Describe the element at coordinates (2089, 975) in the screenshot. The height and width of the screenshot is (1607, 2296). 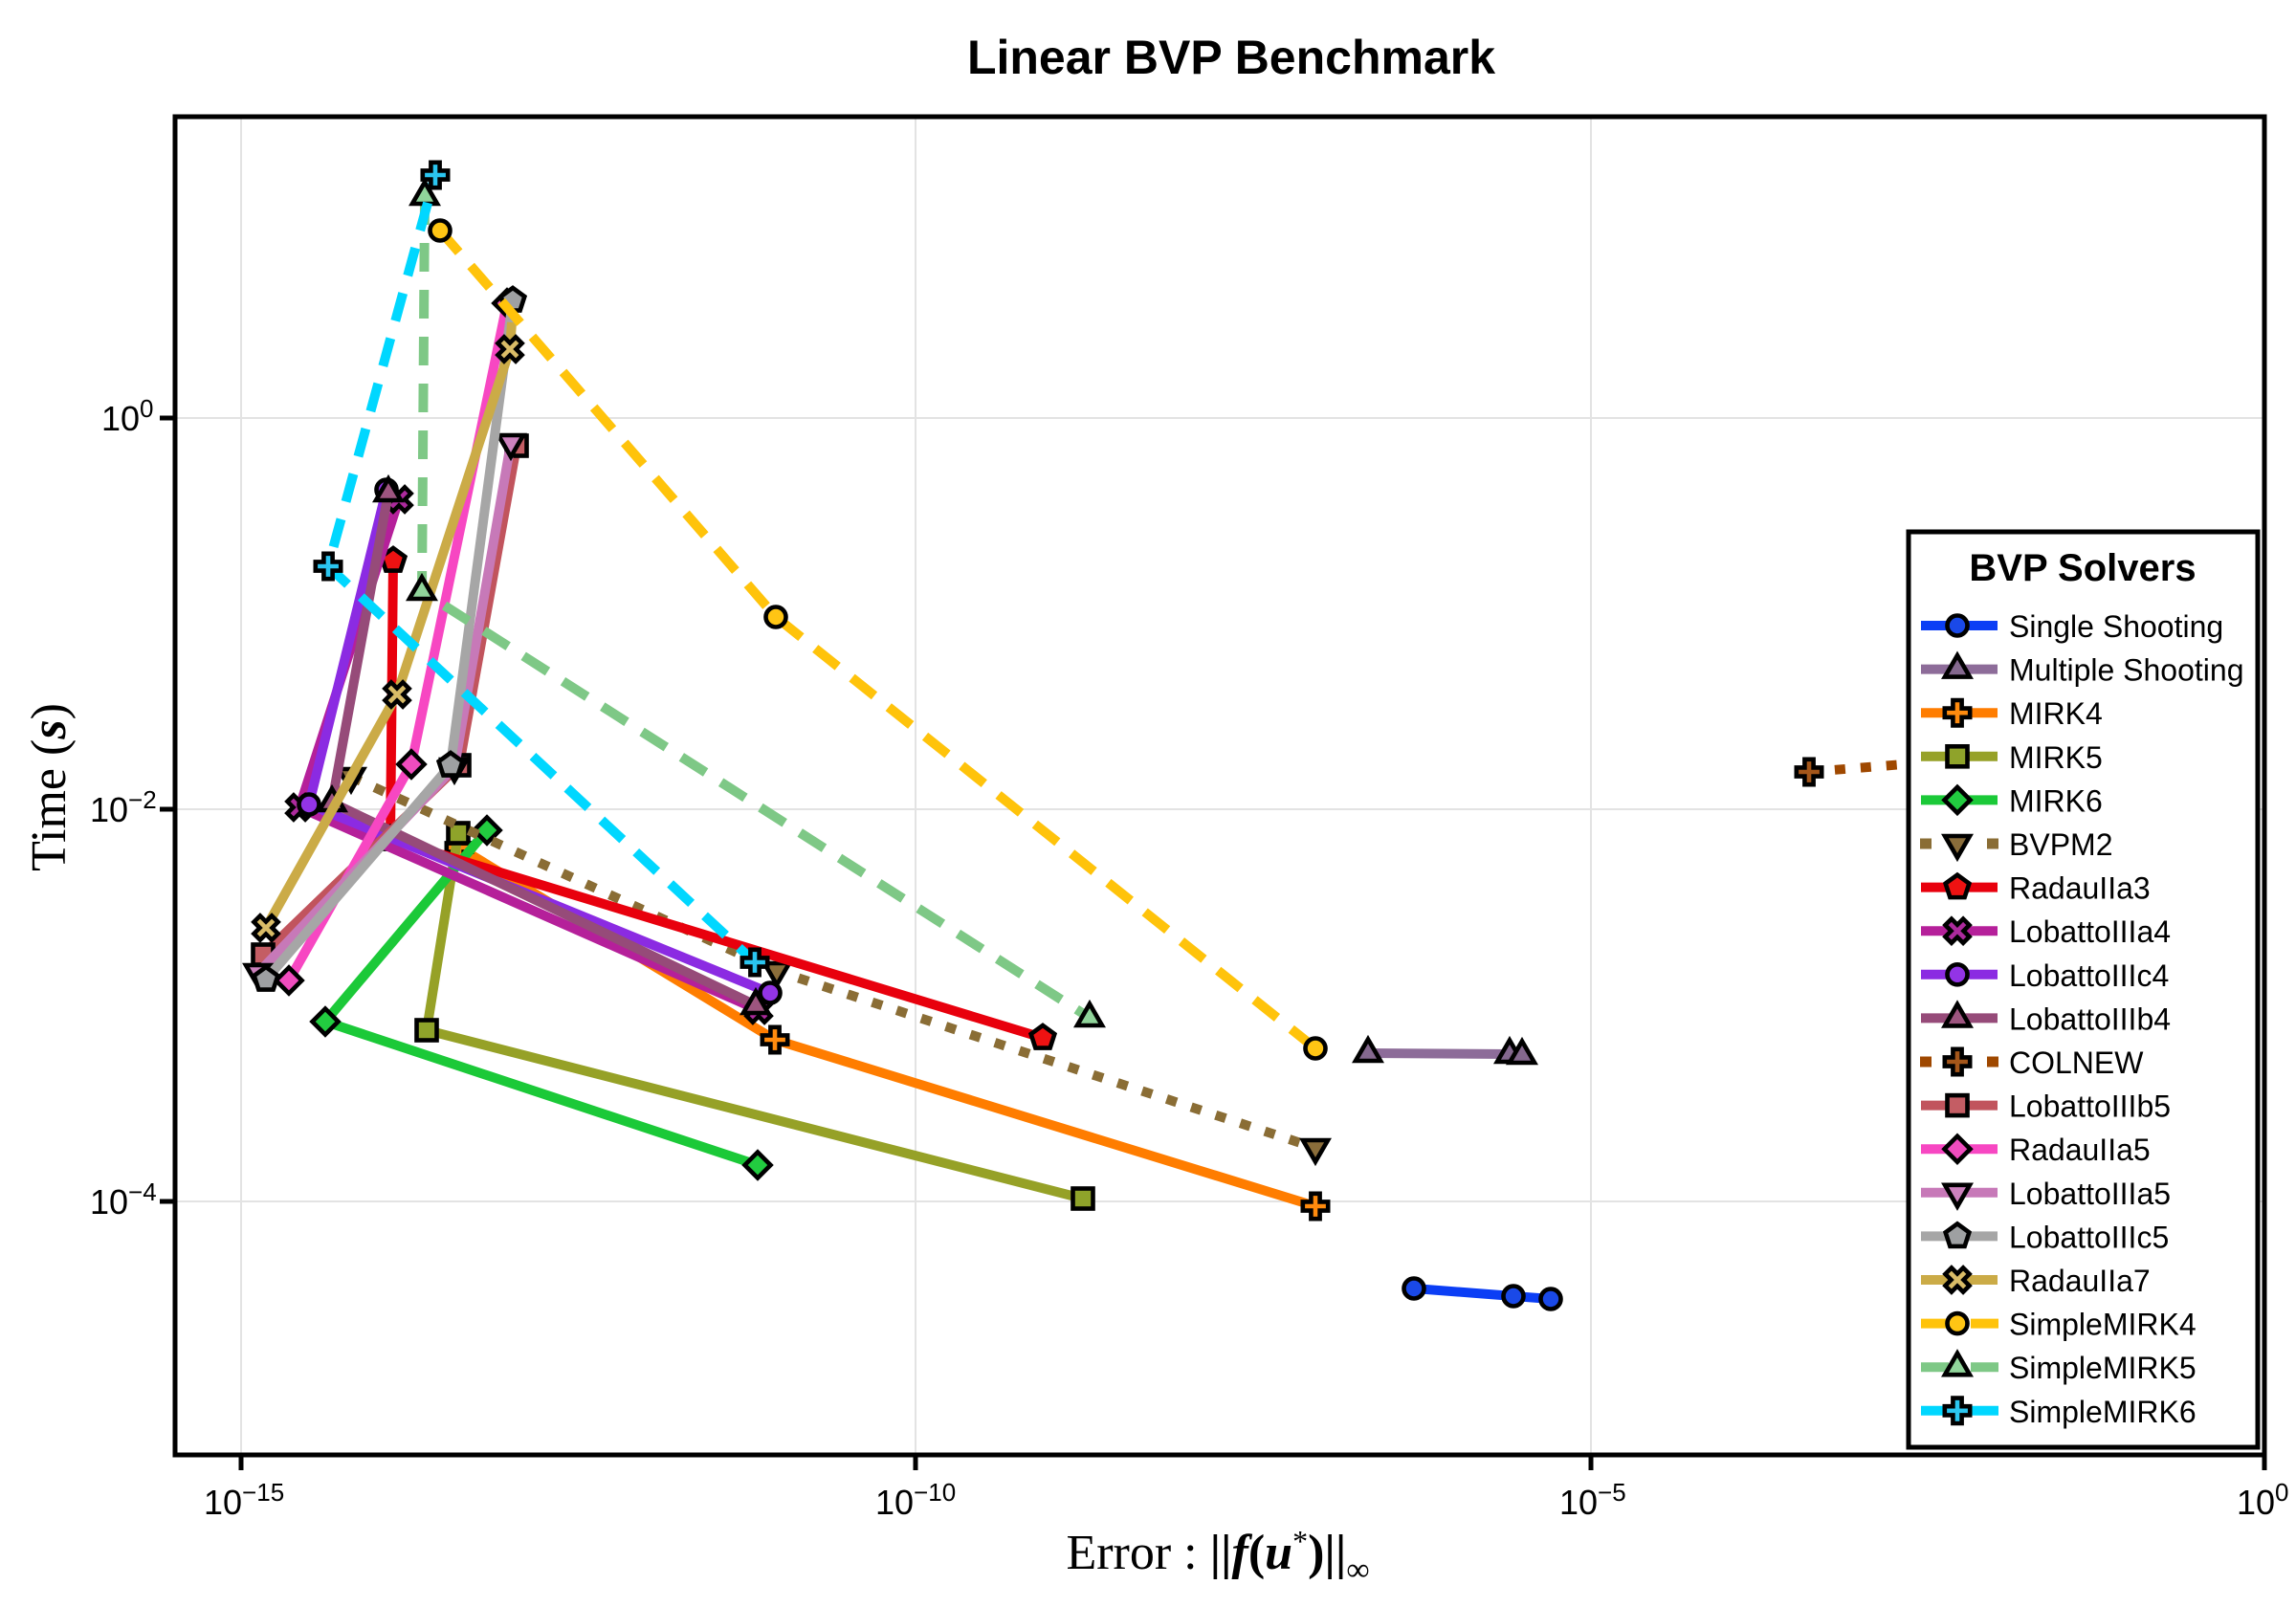
I see `svg-text: LobattoIIIc4` at that location.